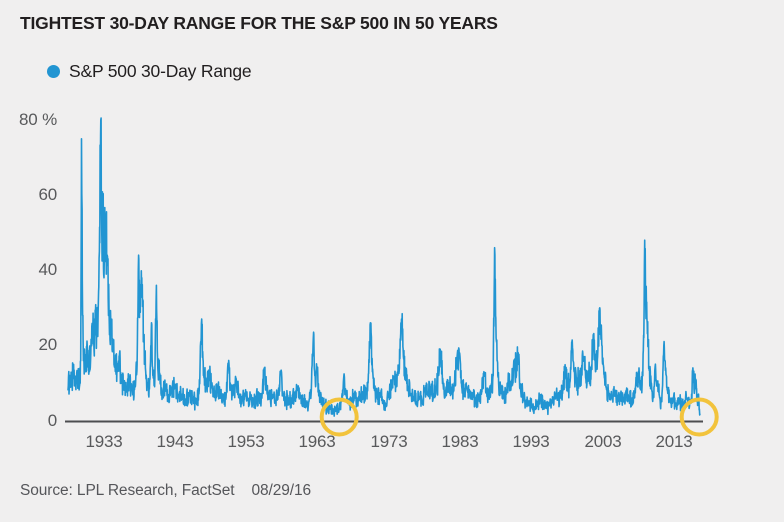 This screenshot has height=522, width=784. What do you see at coordinates (339, 417) in the screenshot?
I see `highlight-circle-1966` at bounding box center [339, 417].